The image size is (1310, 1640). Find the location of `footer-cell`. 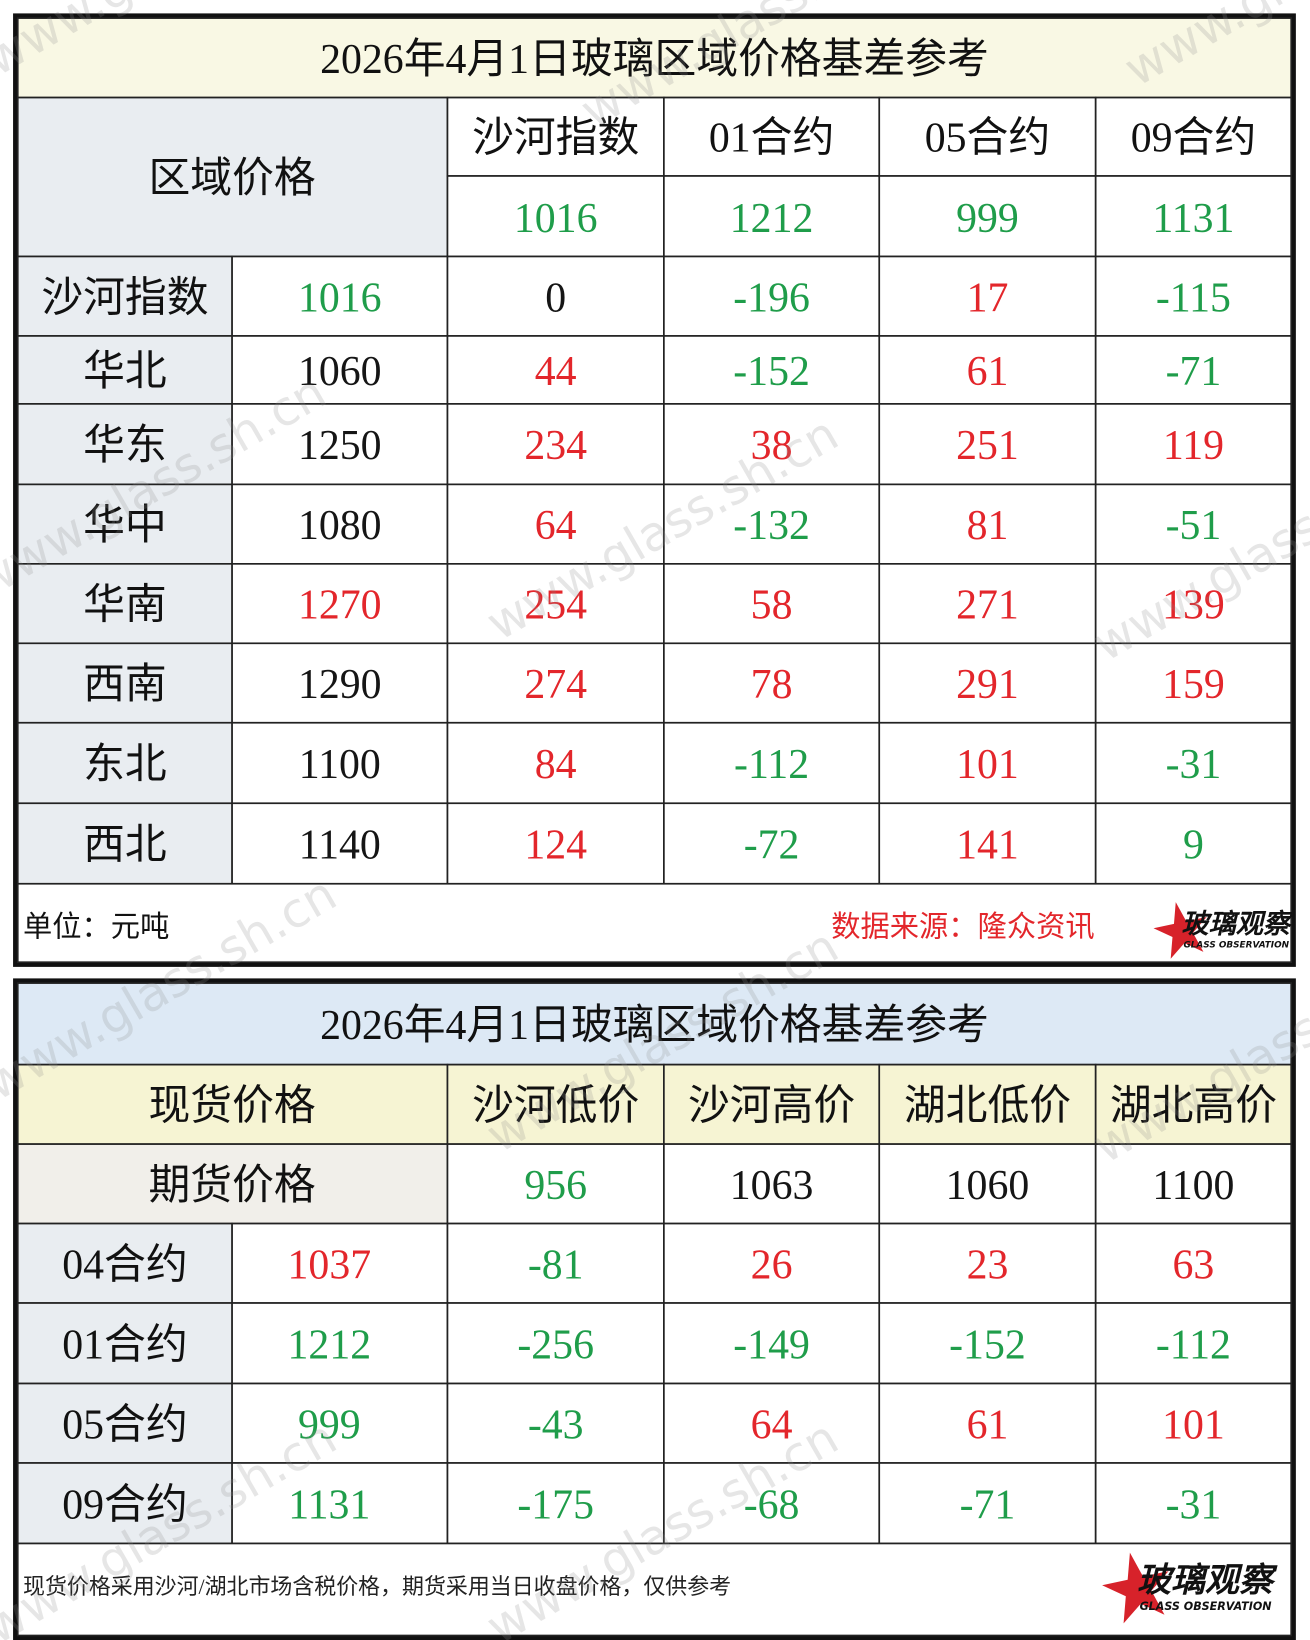

footer-cell is located at coordinates (654, 1589).